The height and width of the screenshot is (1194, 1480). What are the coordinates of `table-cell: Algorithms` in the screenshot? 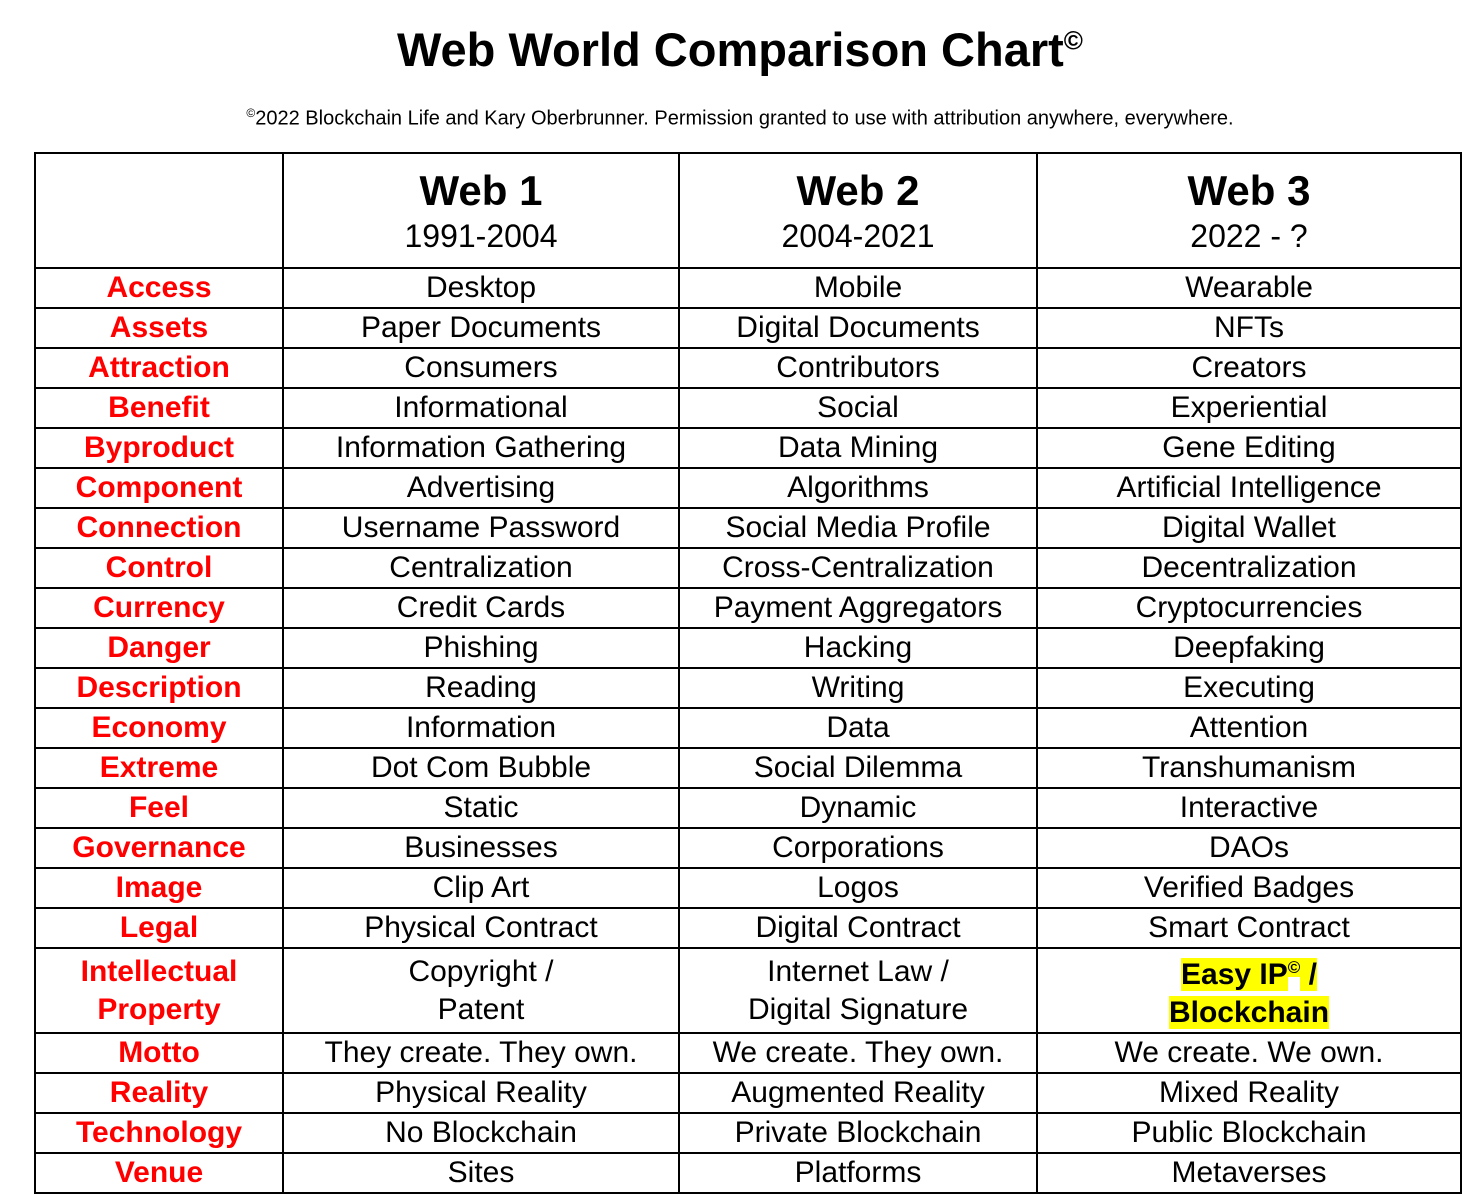 It's located at (858, 488).